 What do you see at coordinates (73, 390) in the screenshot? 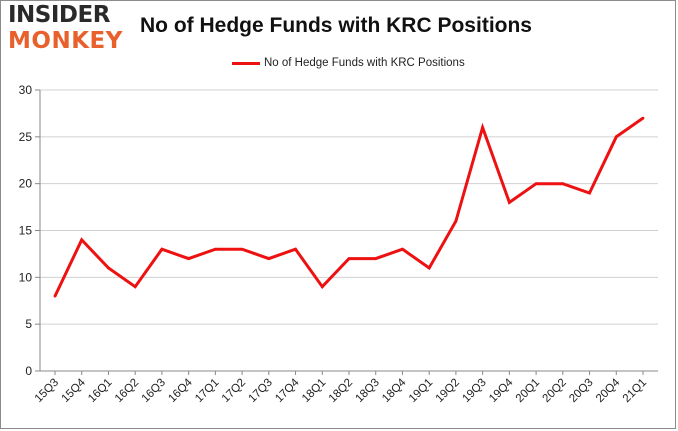
I see `x-tick-label: 15Q4` at bounding box center [73, 390].